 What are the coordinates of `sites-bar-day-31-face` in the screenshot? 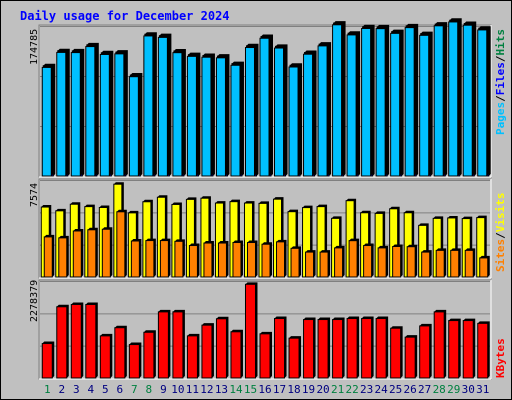 It's located at (484, 267).